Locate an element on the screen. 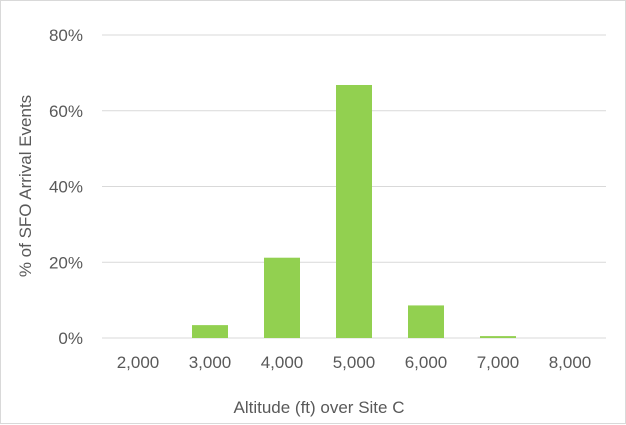 This screenshot has width=626, height=425. x-tick-label: 2,000 is located at coordinates (138, 362).